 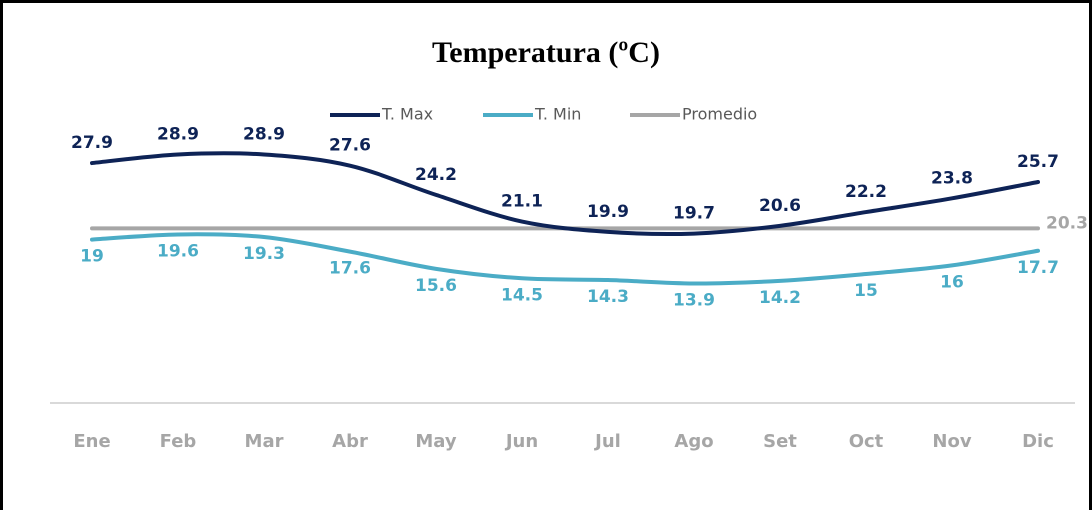 I want to click on data-label: 23.8, so click(x=952, y=178).